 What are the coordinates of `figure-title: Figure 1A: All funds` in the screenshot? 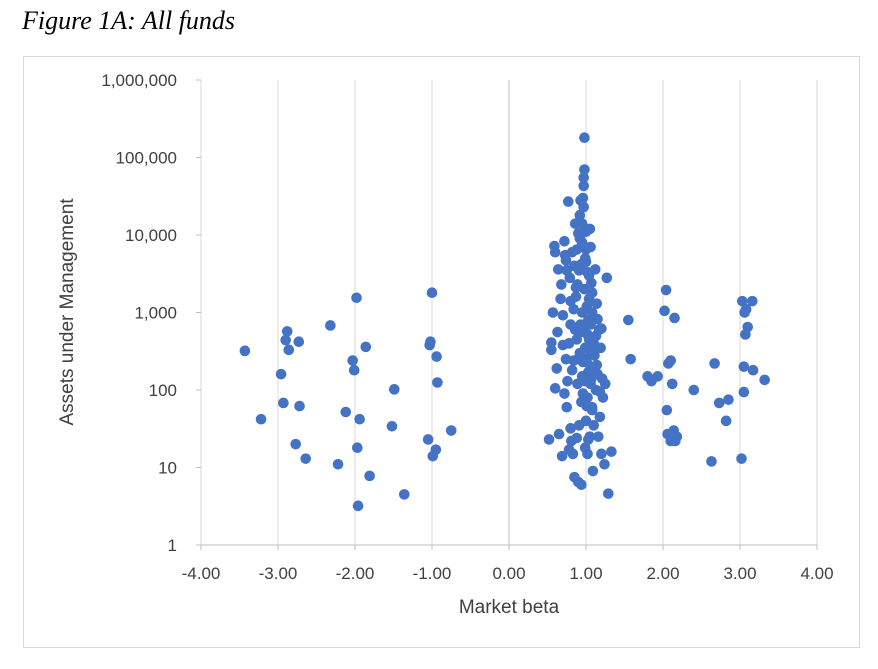 It's located at (129, 20).